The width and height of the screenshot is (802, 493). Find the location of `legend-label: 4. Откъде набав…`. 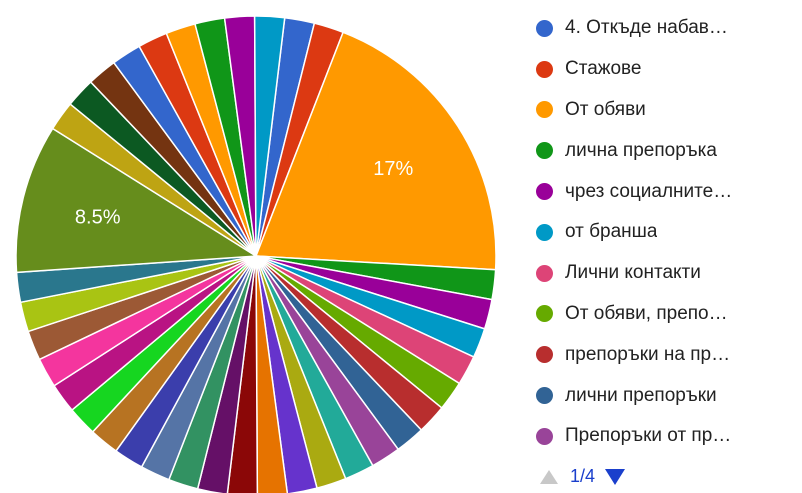

legend-label: 4. Откъде набав… is located at coordinates (646, 28).